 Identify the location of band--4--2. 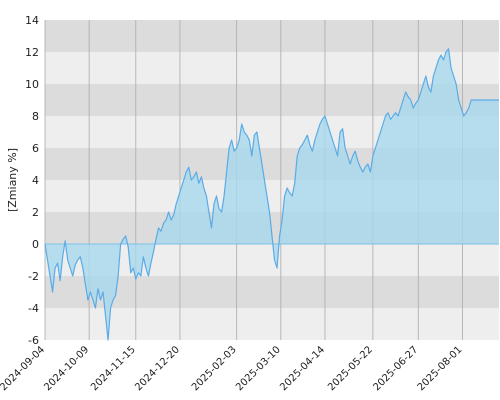
(272, 292).